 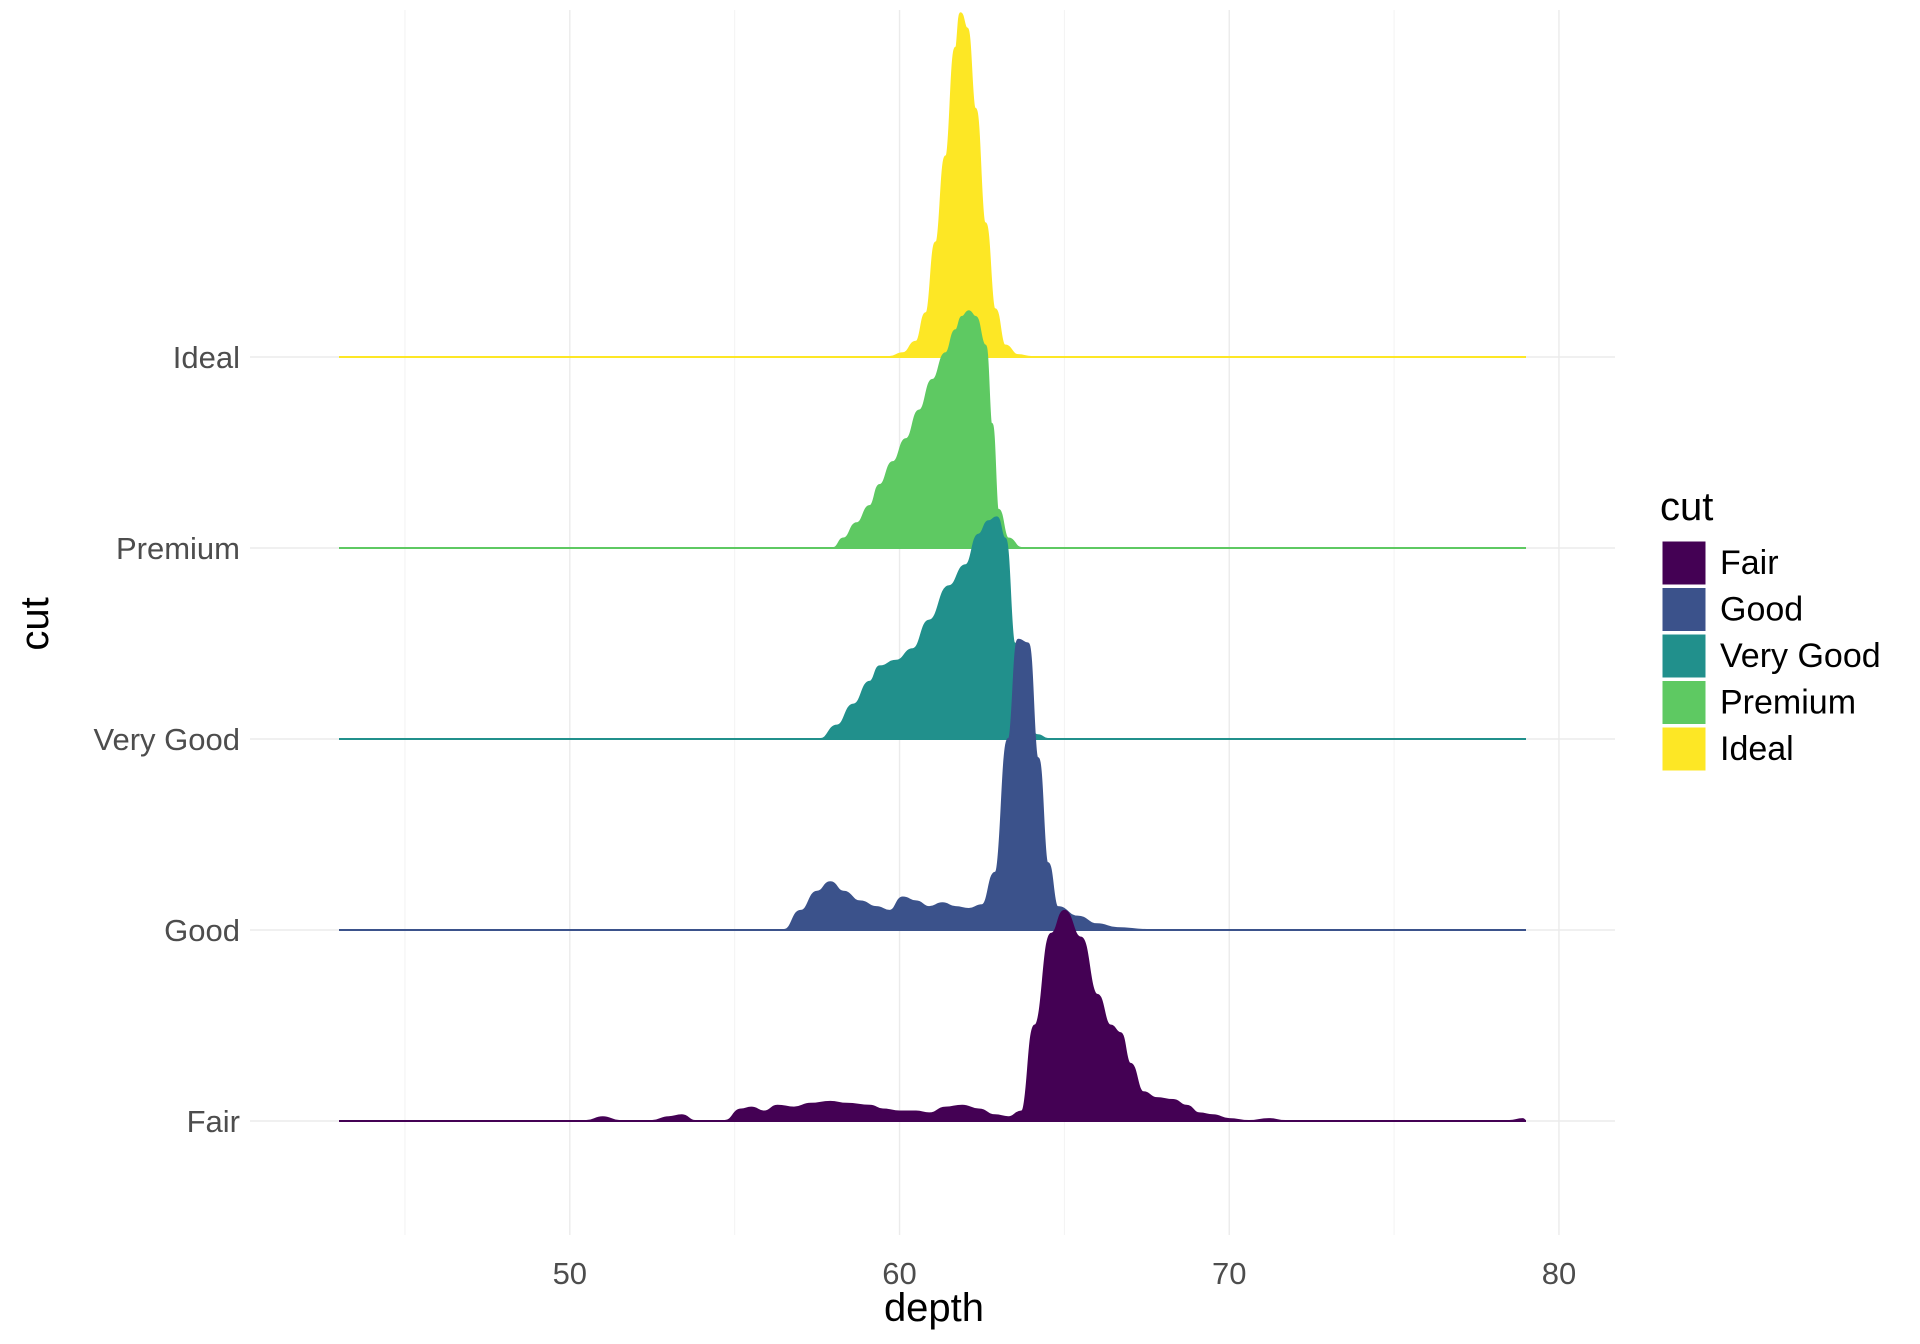 I want to click on y-tick-label: Very Good, so click(x=167, y=739).